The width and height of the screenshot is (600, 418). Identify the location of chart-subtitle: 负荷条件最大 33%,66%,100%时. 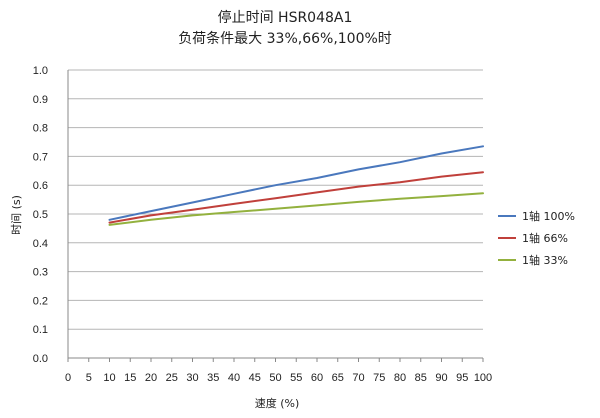
(285, 38).